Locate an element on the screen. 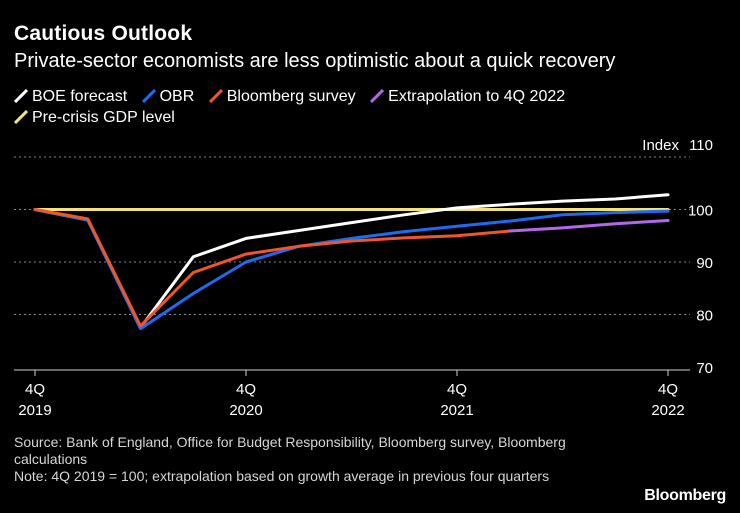  legend-label-extrapolation: Extrapolation to 4Q 2022 is located at coordinates (477, 96).